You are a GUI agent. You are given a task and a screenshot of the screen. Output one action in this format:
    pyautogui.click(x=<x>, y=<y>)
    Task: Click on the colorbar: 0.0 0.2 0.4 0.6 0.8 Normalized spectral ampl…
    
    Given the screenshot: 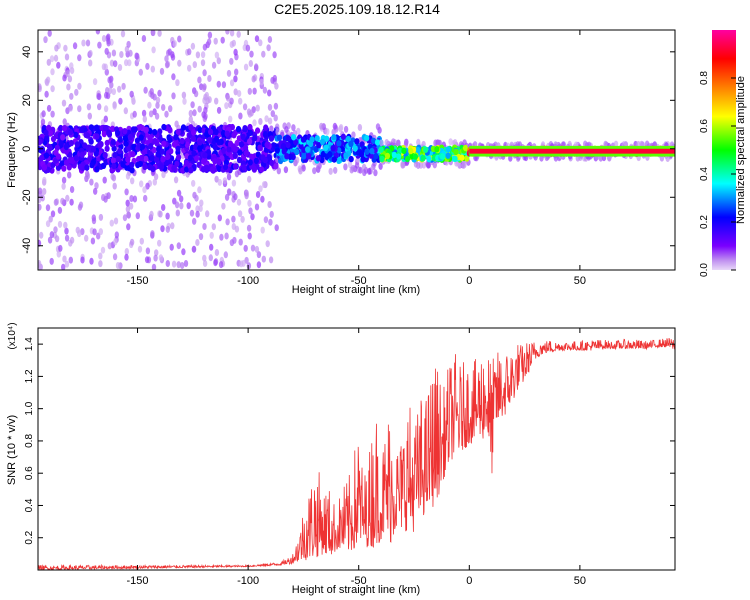 What is the action you would take?
    pyautogui.click(x=723, y=153)
    